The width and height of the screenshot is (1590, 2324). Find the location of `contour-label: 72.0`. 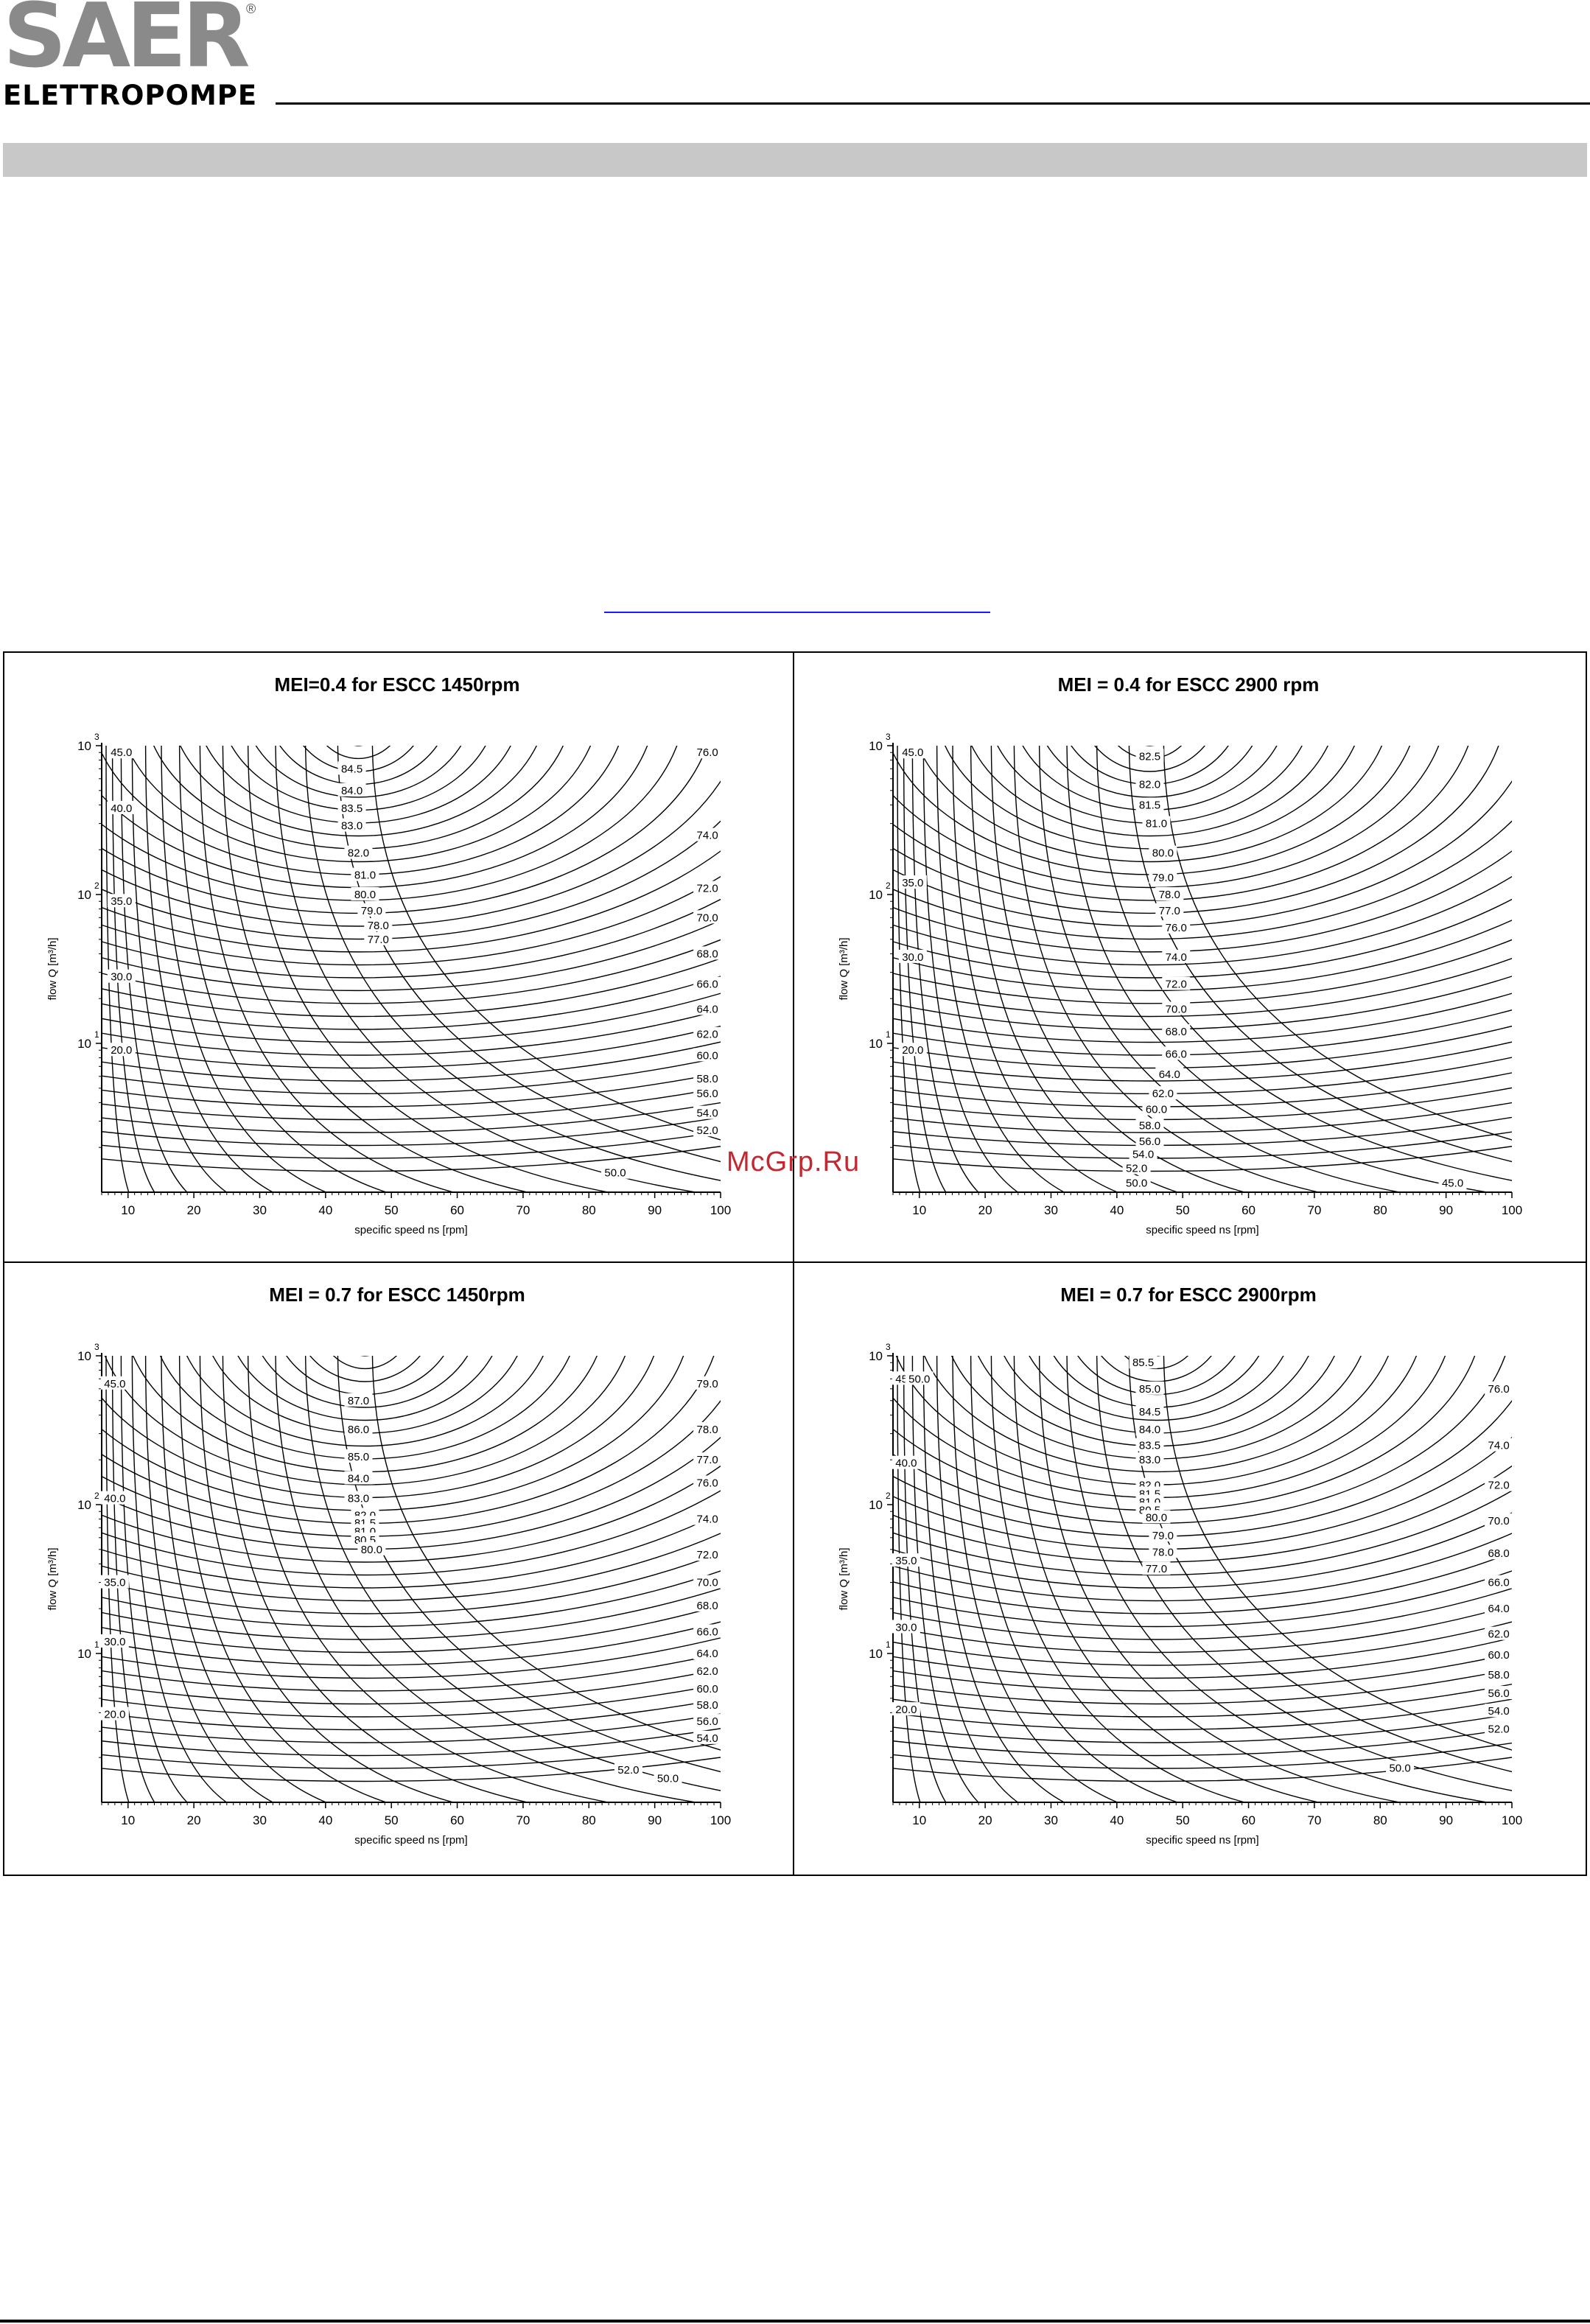

contour-label: 72.0 is located at coordinates (1176, 985).